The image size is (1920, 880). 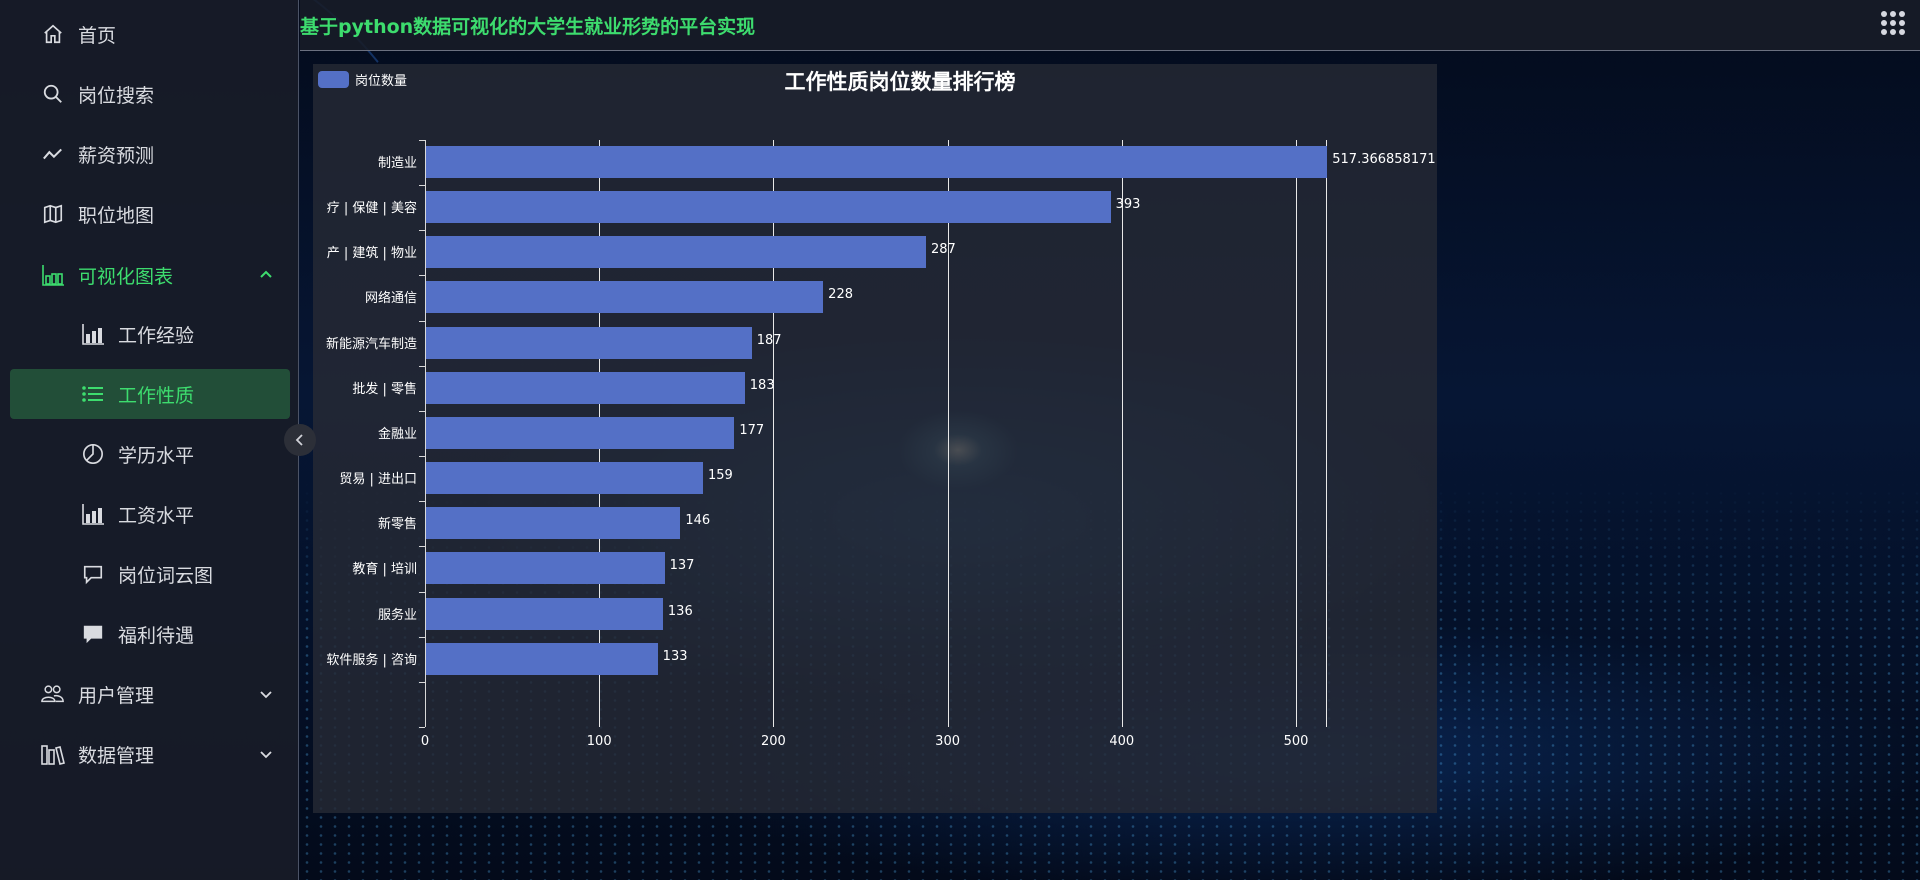 What do you see at coordinates (53, 34) in the screenshot?
I see `home-icon` at bounding box center [53, 34].